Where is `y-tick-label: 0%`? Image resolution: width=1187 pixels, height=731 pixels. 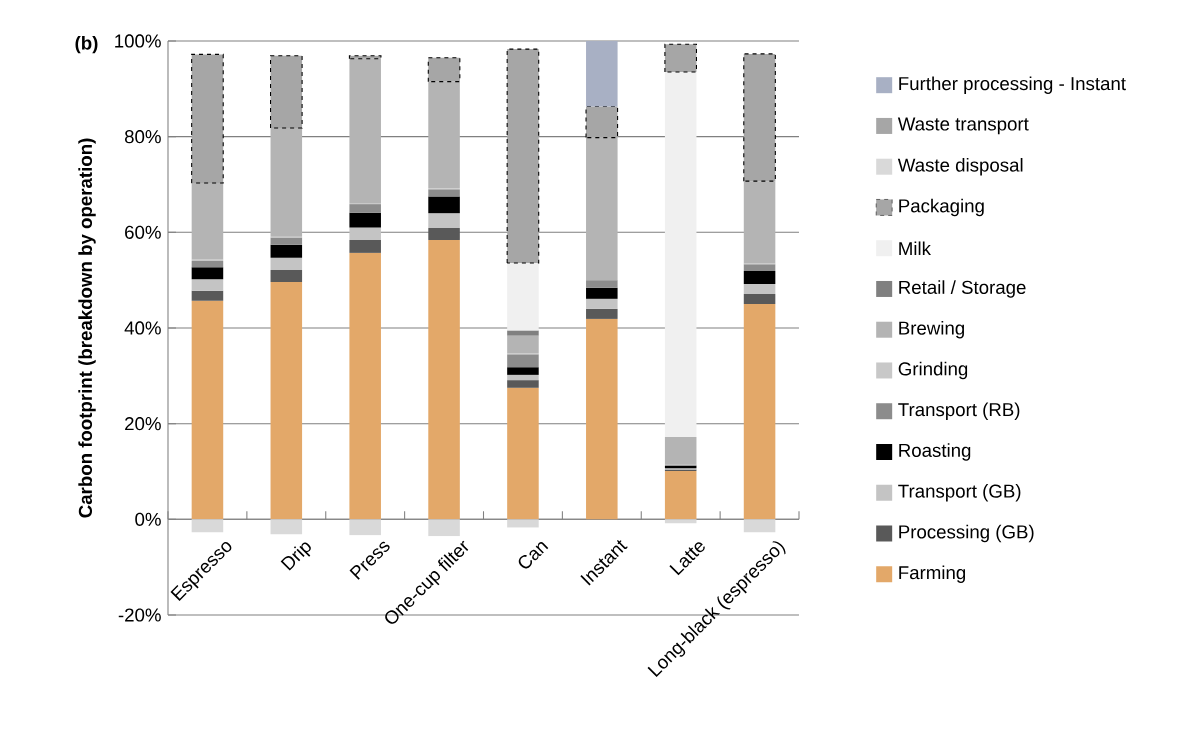 y-tick-label: 0% is located at coordinates (148, 519).